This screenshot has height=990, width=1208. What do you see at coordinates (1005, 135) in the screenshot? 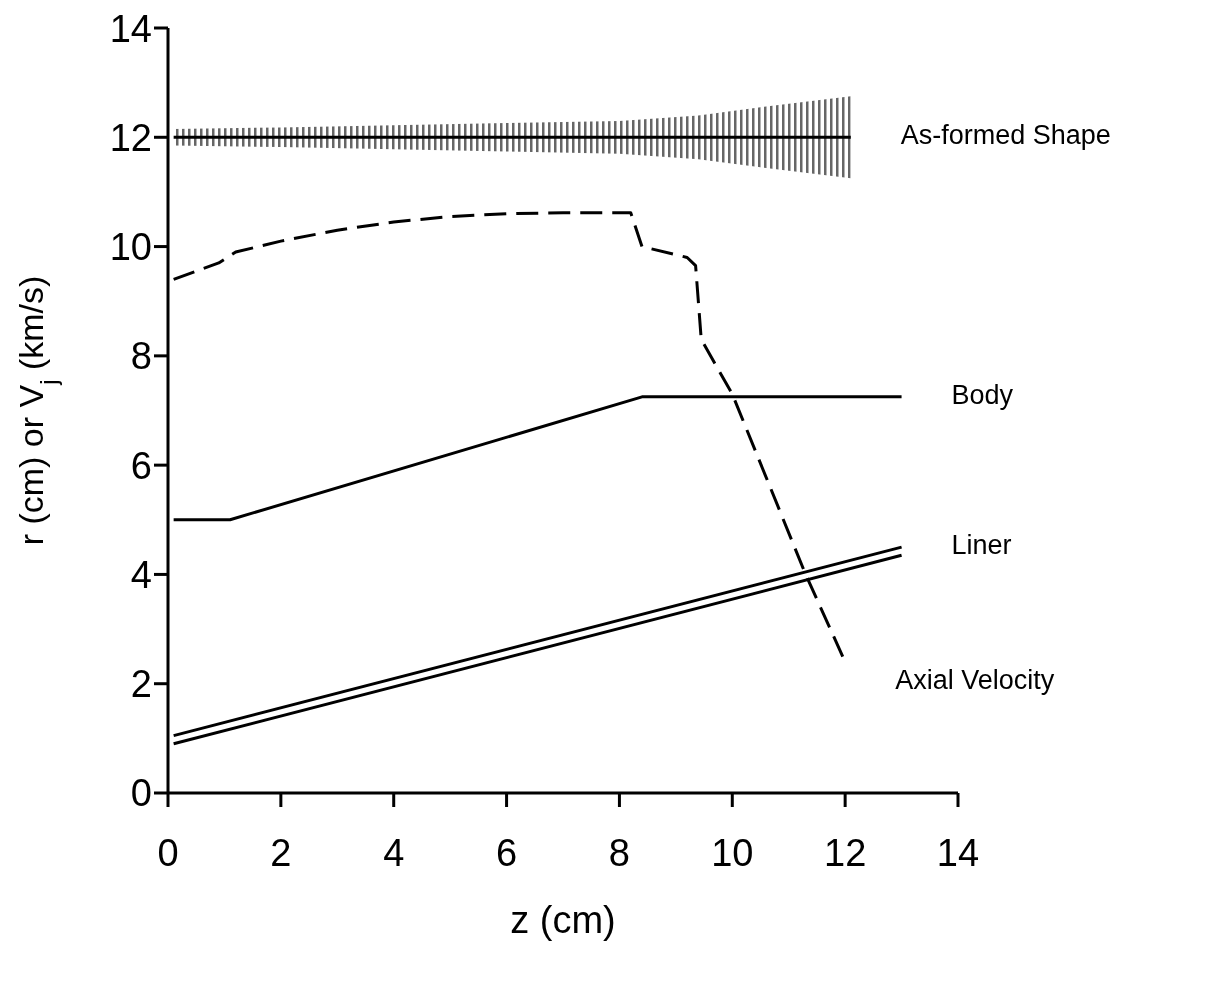
I see `series-label: As-formed Shape` at bounding box center [1005, 135].